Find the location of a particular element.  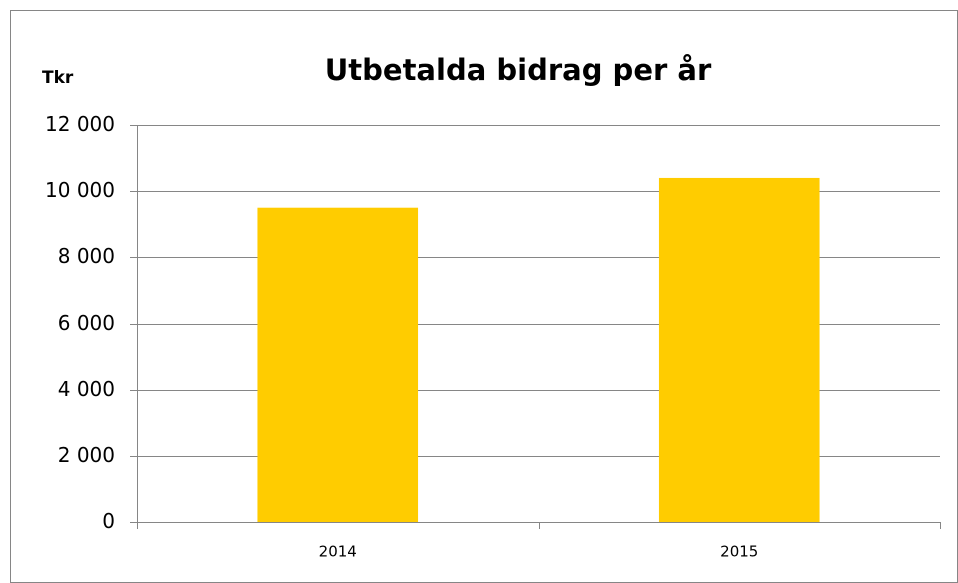

y-tick-label: 12 000 is located at coordinates (80, 124).